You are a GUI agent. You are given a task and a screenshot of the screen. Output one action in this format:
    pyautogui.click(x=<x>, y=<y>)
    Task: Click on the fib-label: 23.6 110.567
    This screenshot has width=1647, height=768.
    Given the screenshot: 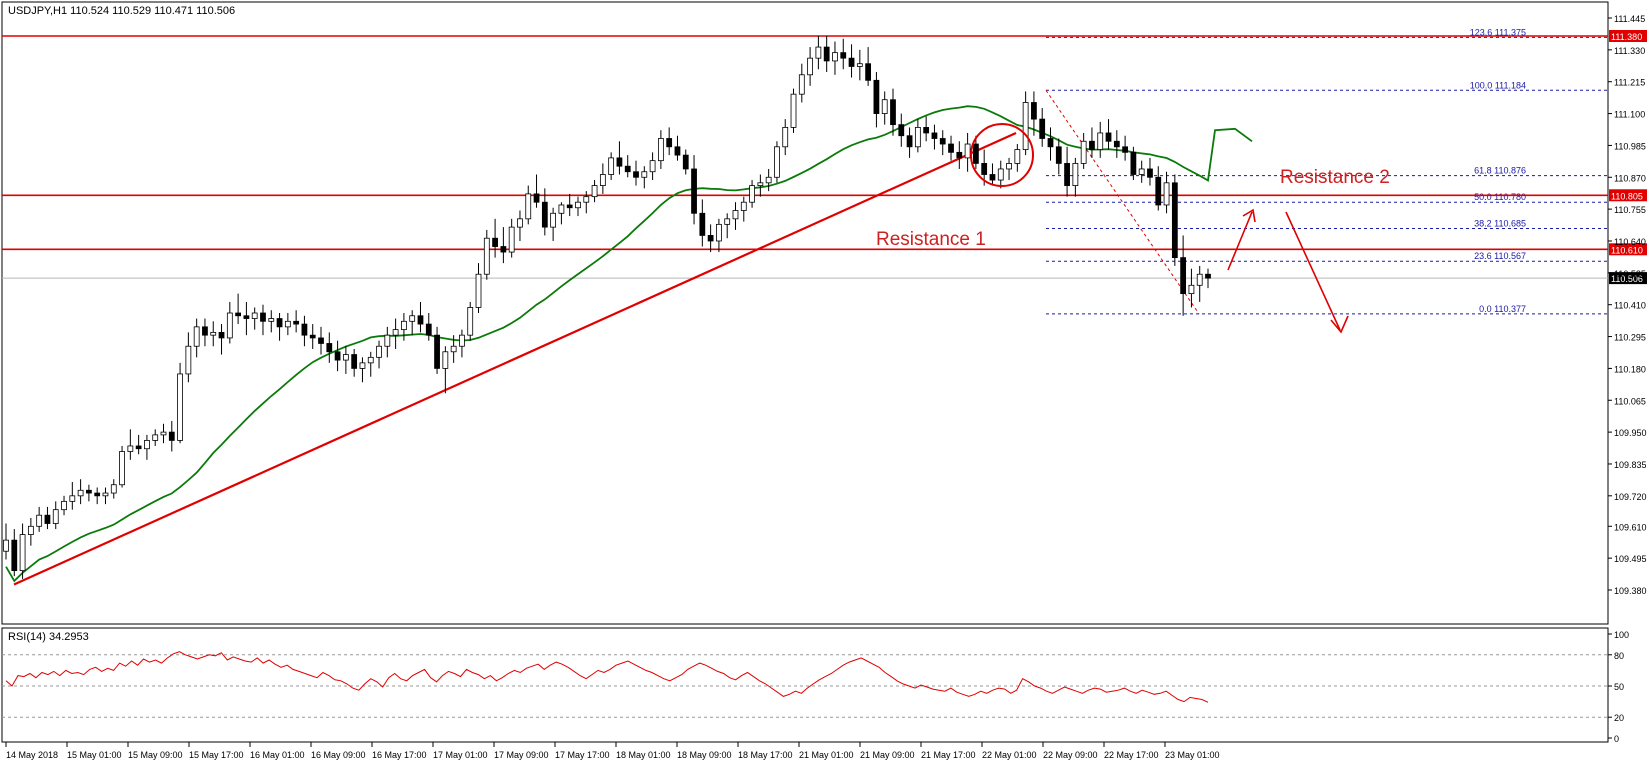 What is the action you would take?
    pyautogui.click(x=1500, y=256)
    